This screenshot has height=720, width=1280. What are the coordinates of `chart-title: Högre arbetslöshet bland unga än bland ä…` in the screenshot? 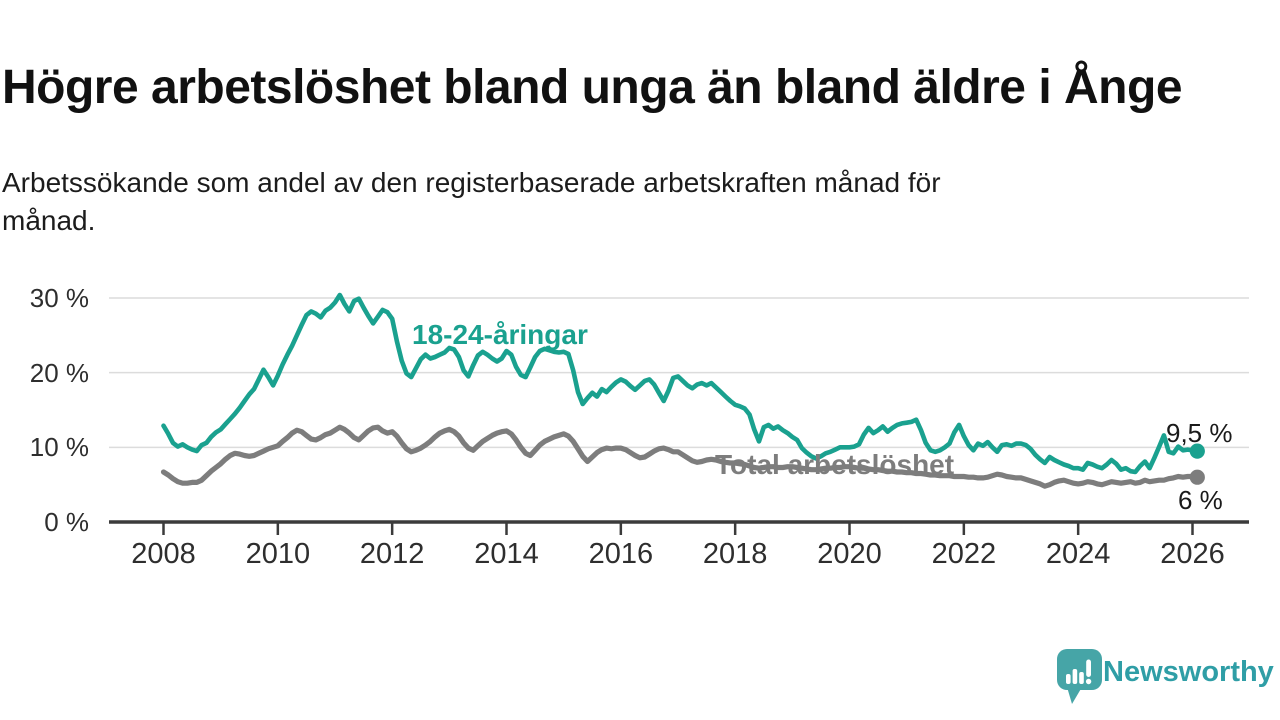 It's located at (592, 88).